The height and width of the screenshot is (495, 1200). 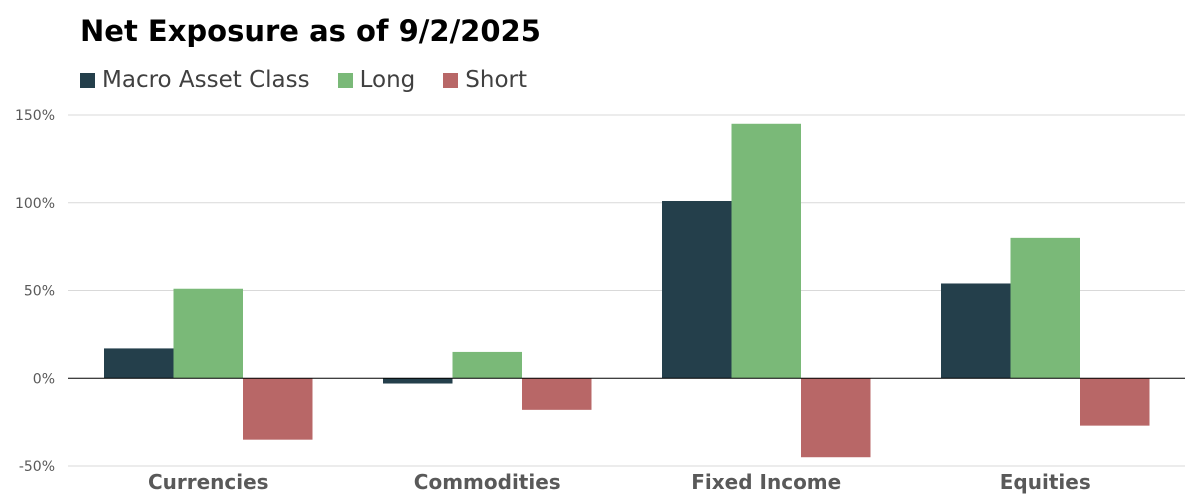 What do you see at coordinates (39, 292) in the screenshot?
I see `y-tick-label: 50%` at bounding box center [39, 292].